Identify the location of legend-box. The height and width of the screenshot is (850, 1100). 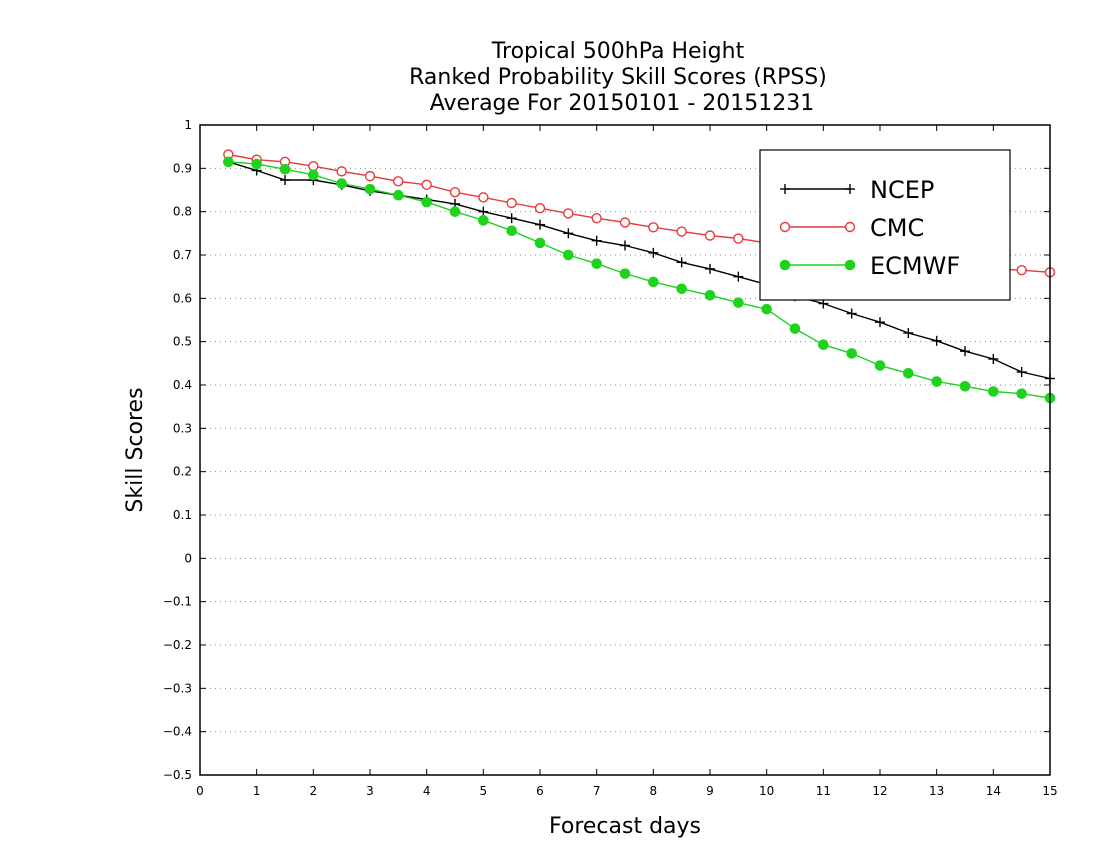
(885, 225).